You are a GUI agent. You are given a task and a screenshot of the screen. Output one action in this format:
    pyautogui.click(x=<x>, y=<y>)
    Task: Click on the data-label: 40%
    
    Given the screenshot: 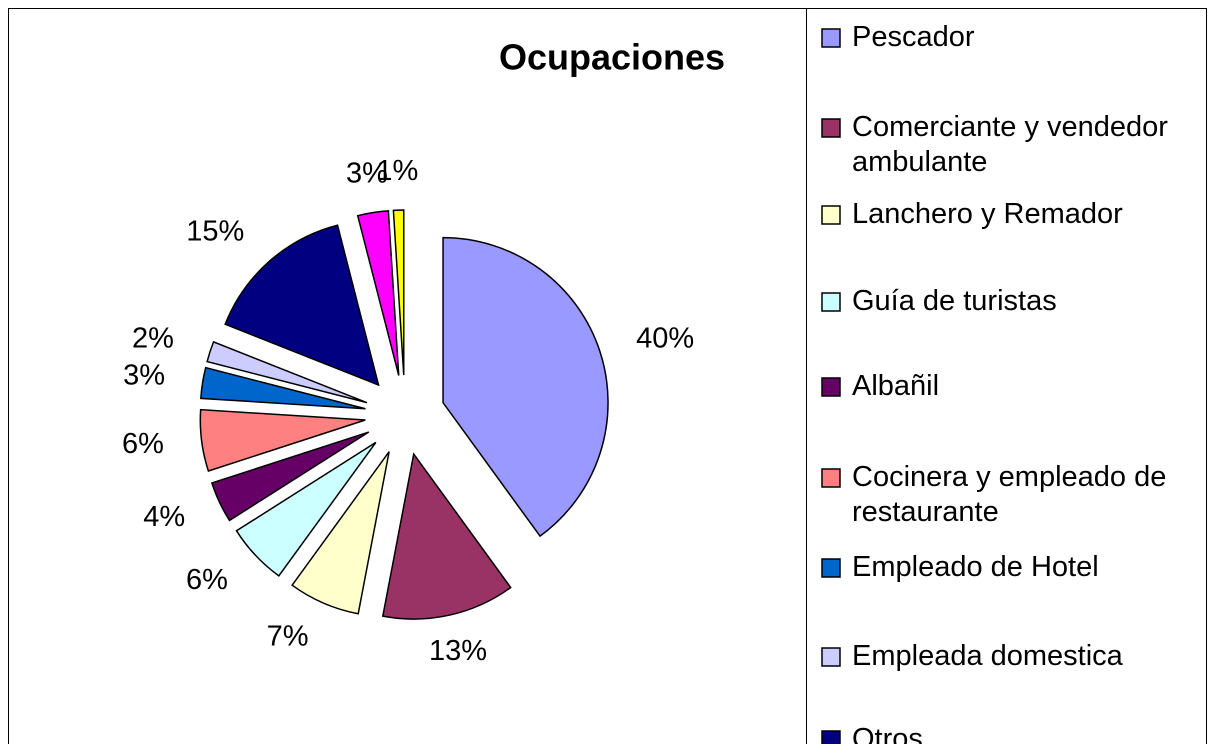 What is the action you would take?
    pyautogui.click(x=665, y=339)
    